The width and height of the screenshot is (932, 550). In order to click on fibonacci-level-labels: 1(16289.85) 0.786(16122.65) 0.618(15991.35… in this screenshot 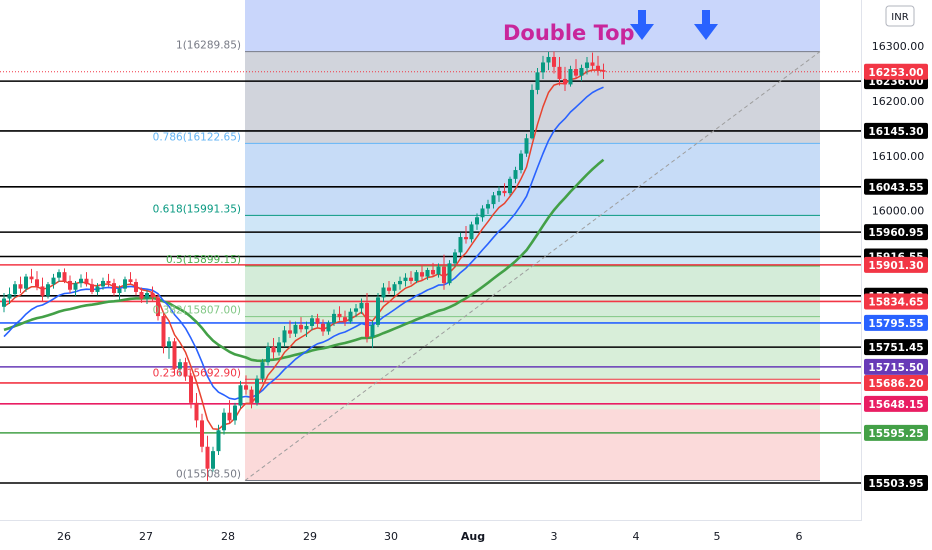, I will do `click(197, 260)`.